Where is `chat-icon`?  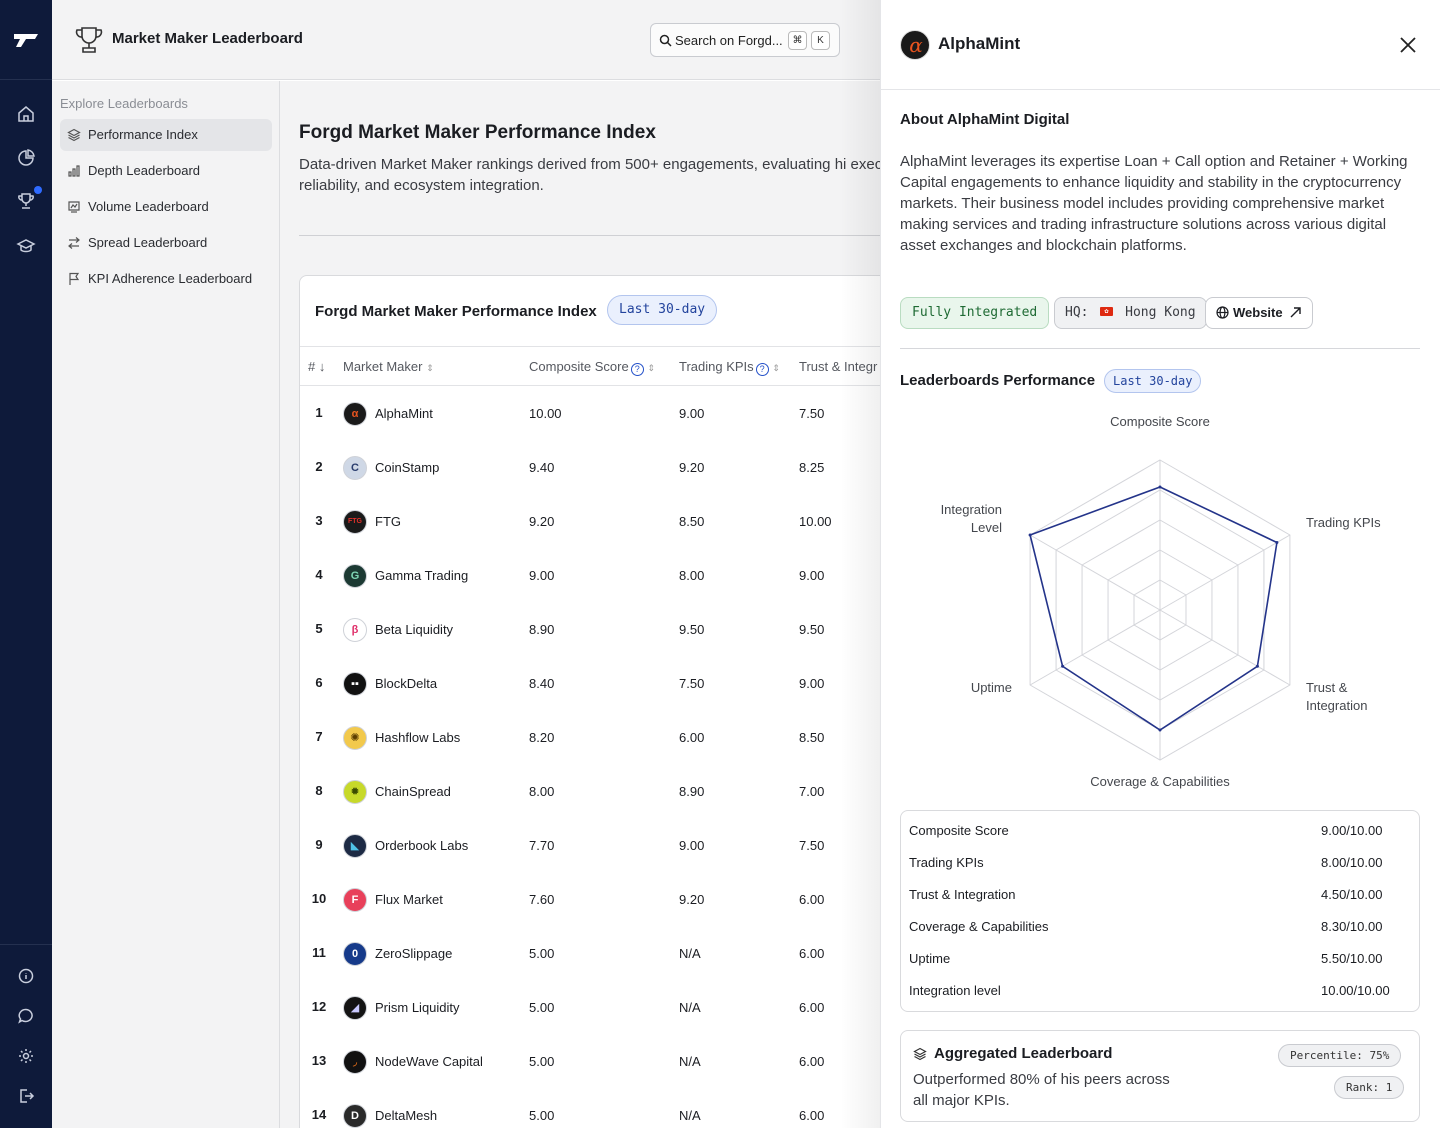
chat-icon is located at coordinates (26, 1016).